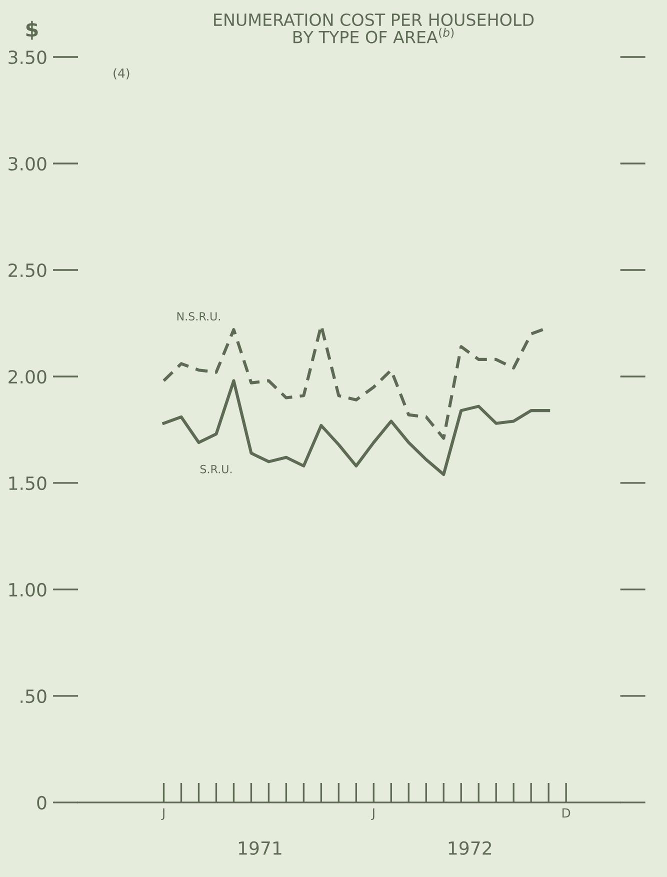 The image size is (667, 877). I want to click on series-label: N.S.R.U., so click(198, 316).